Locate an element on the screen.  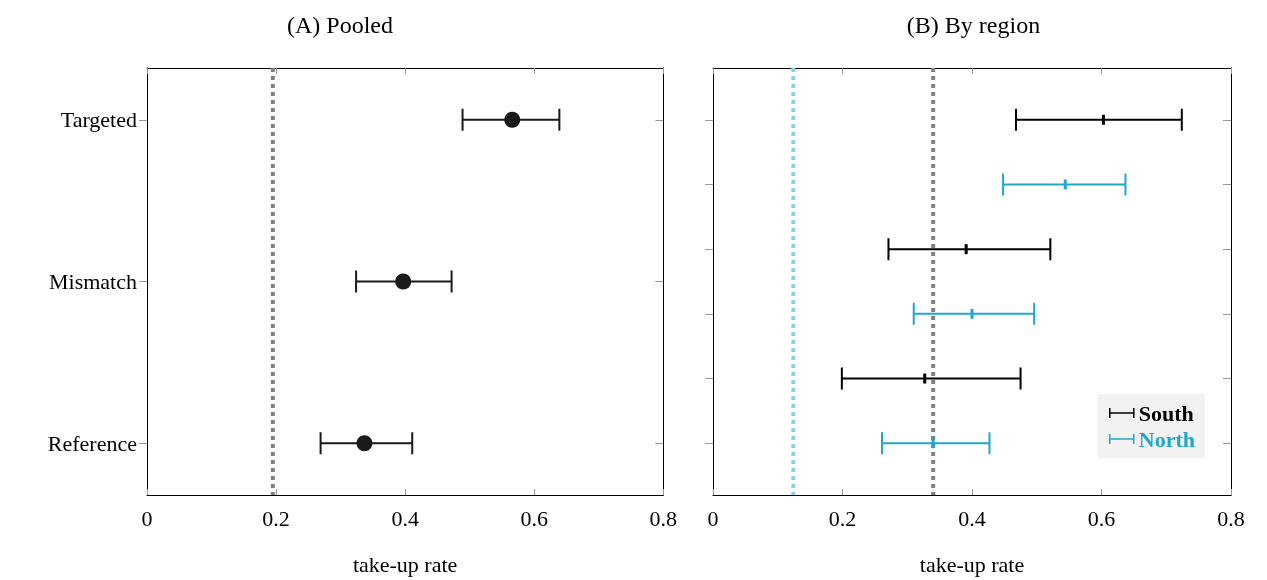
legend-label: North is located at coordinates (1166, 439).